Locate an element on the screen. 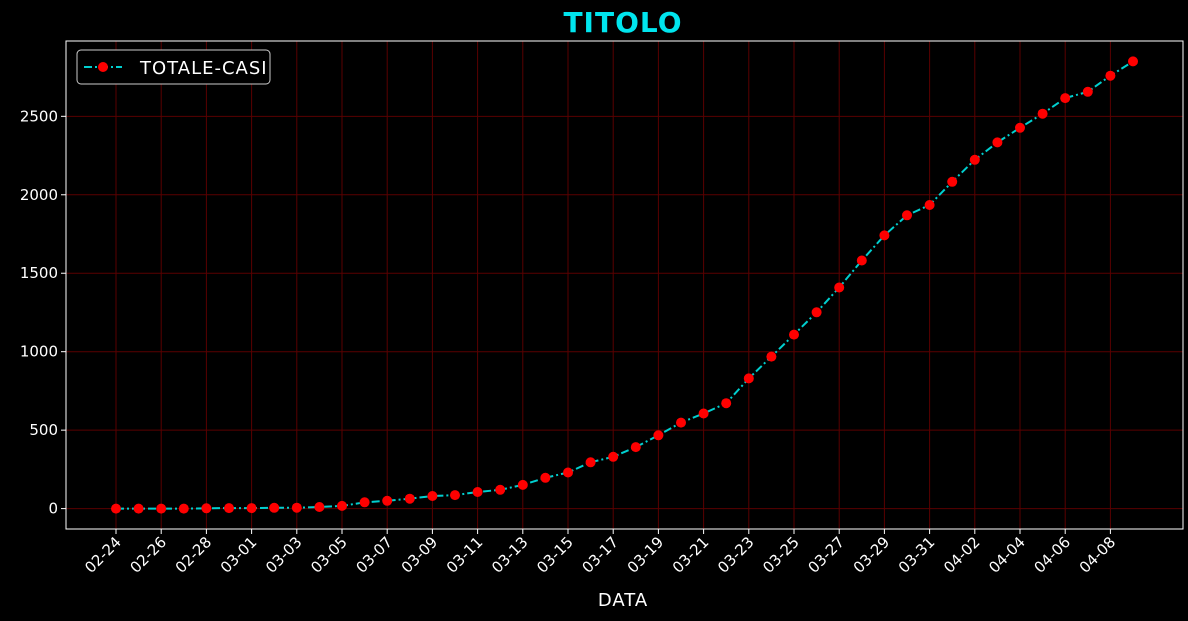 The width and height of the screenshot is (1188, 621). legend-label: TOTALE-CASI is located at coordinates (203, 68).